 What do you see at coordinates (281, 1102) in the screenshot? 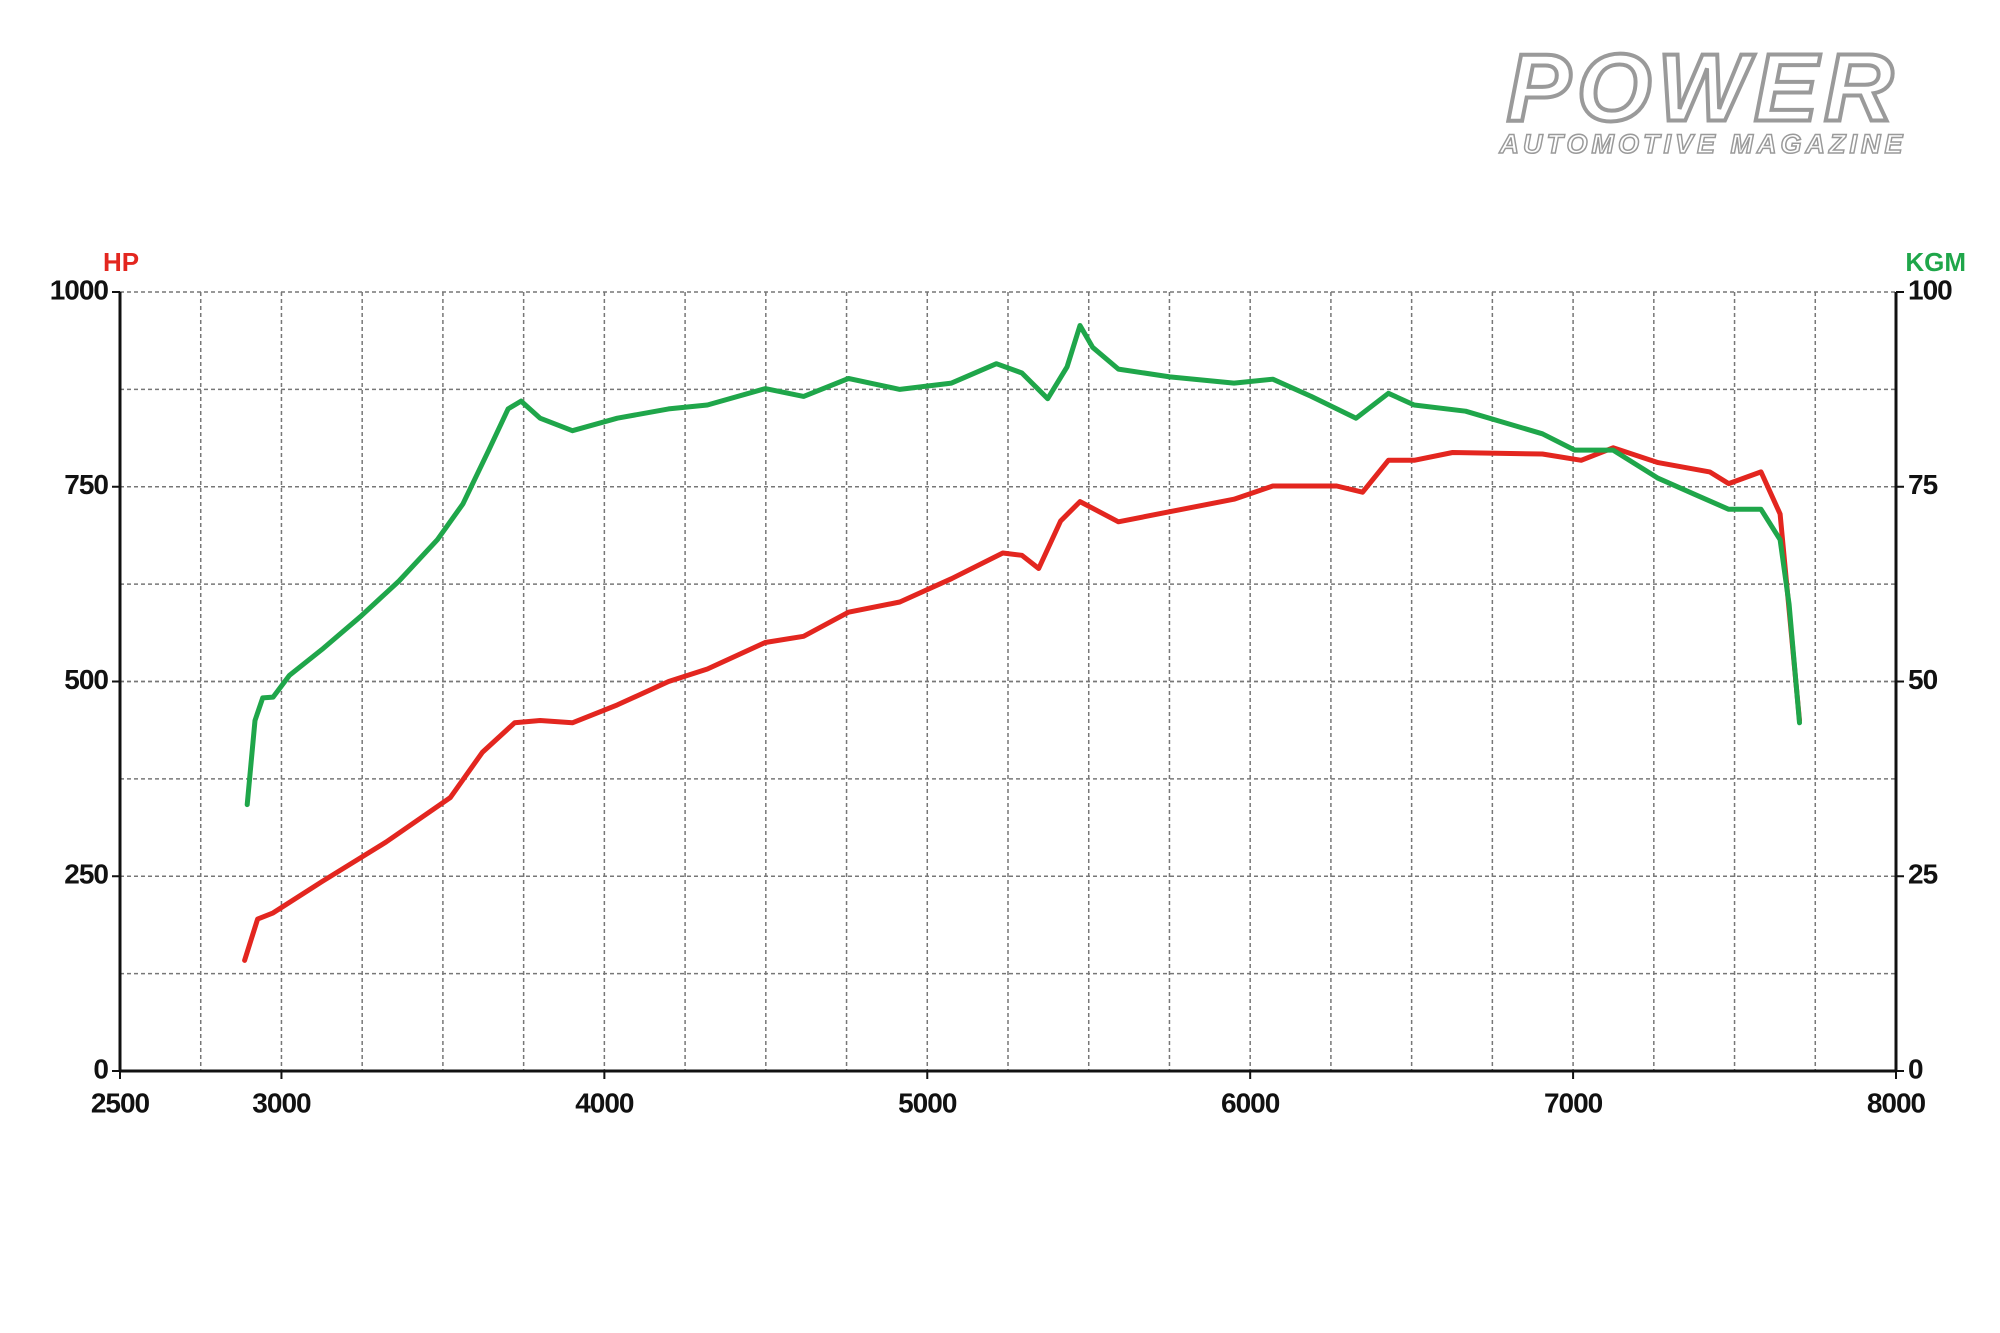
I see `x-tick-label: 3000` at bounding box center [281, 1102].